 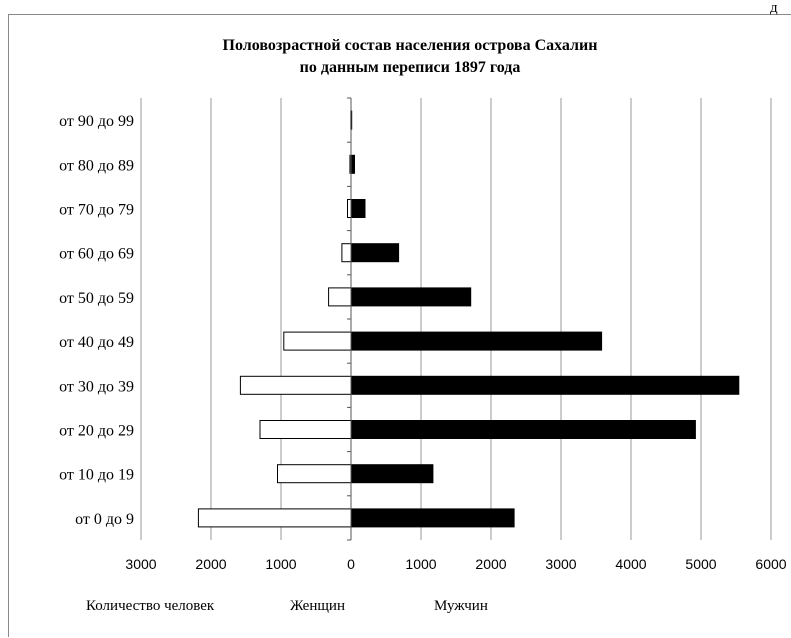 What do you see at coordinates (210, 564) in the screenshot?
I see `x-tick-1: 2000` at bounding box center [210, 564].